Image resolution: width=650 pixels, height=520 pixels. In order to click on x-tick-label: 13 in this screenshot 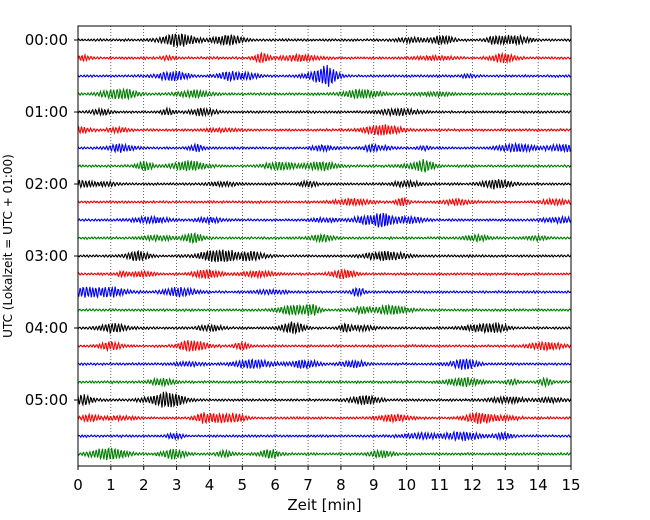, I will do `click(505, 485)`.